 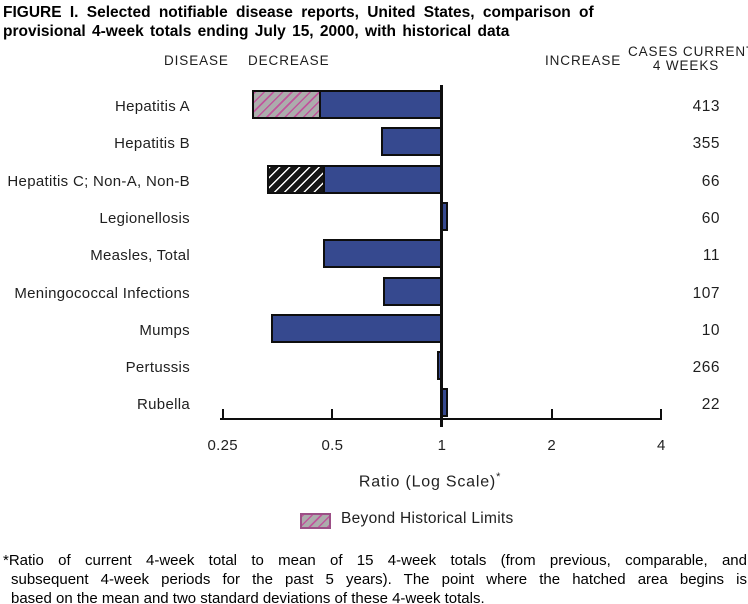 I want to click on cases-value: 22, so click(x=710, y=405).